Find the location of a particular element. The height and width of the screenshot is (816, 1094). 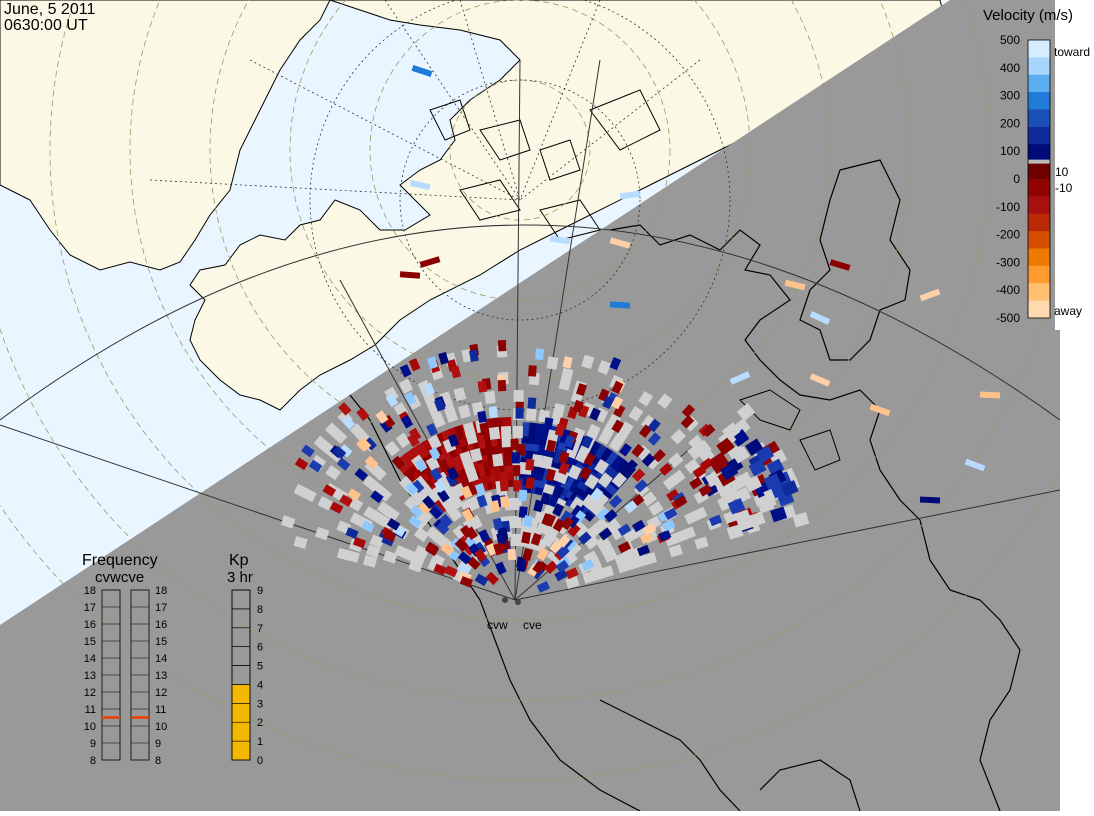

coast-hudson is located at coordinates (855, 260).